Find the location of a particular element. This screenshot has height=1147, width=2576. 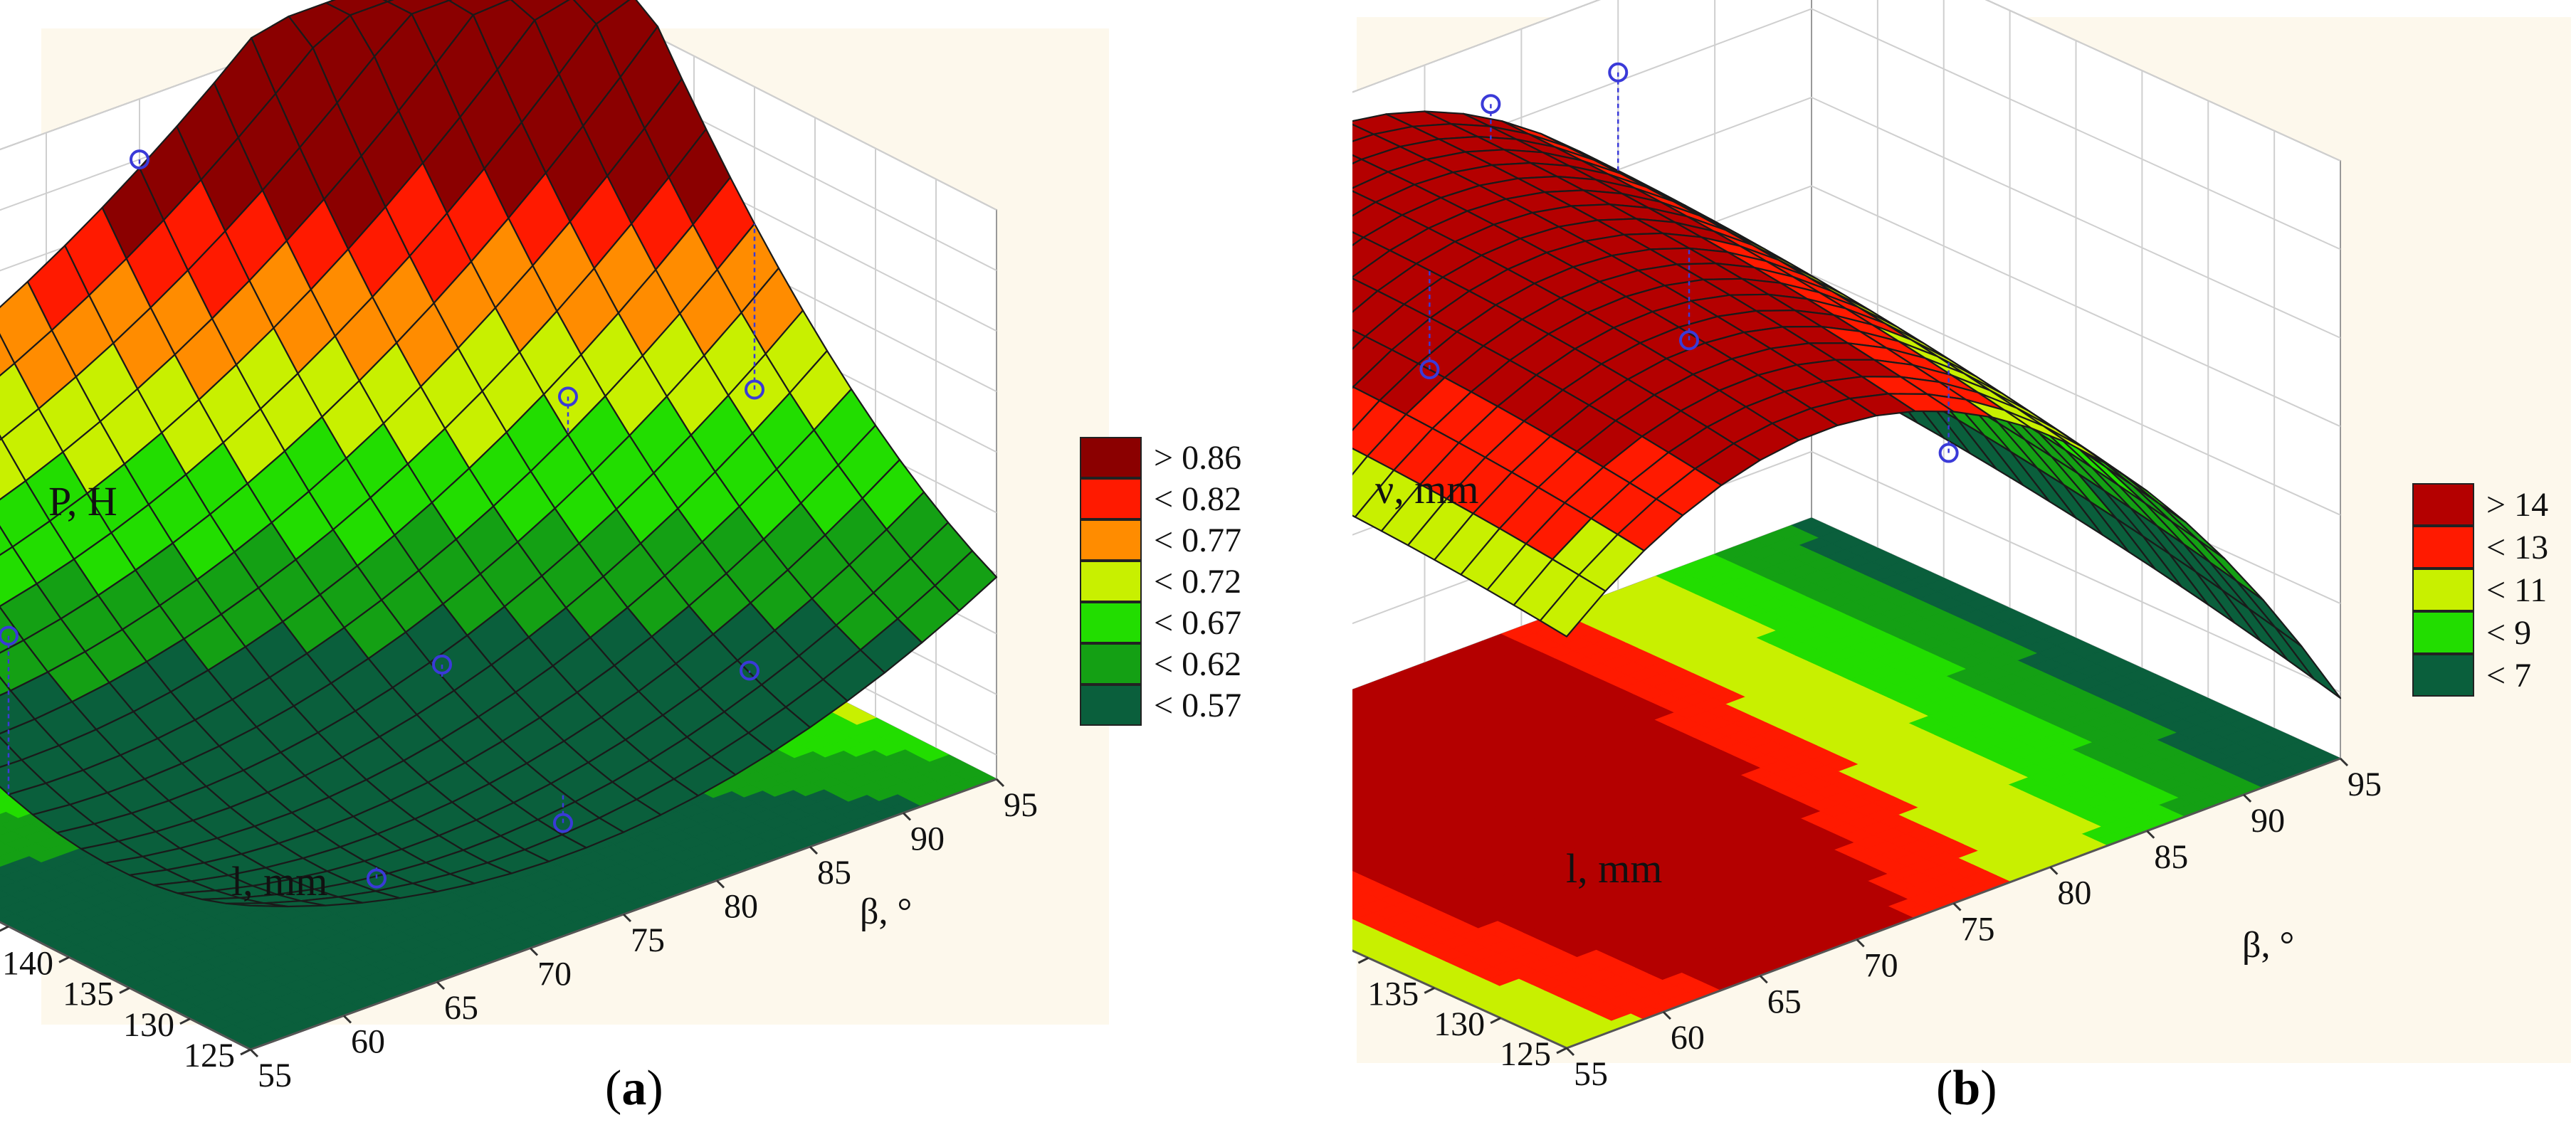

b-x-tick-label: 60 is located at coordinates (1688, 1038).